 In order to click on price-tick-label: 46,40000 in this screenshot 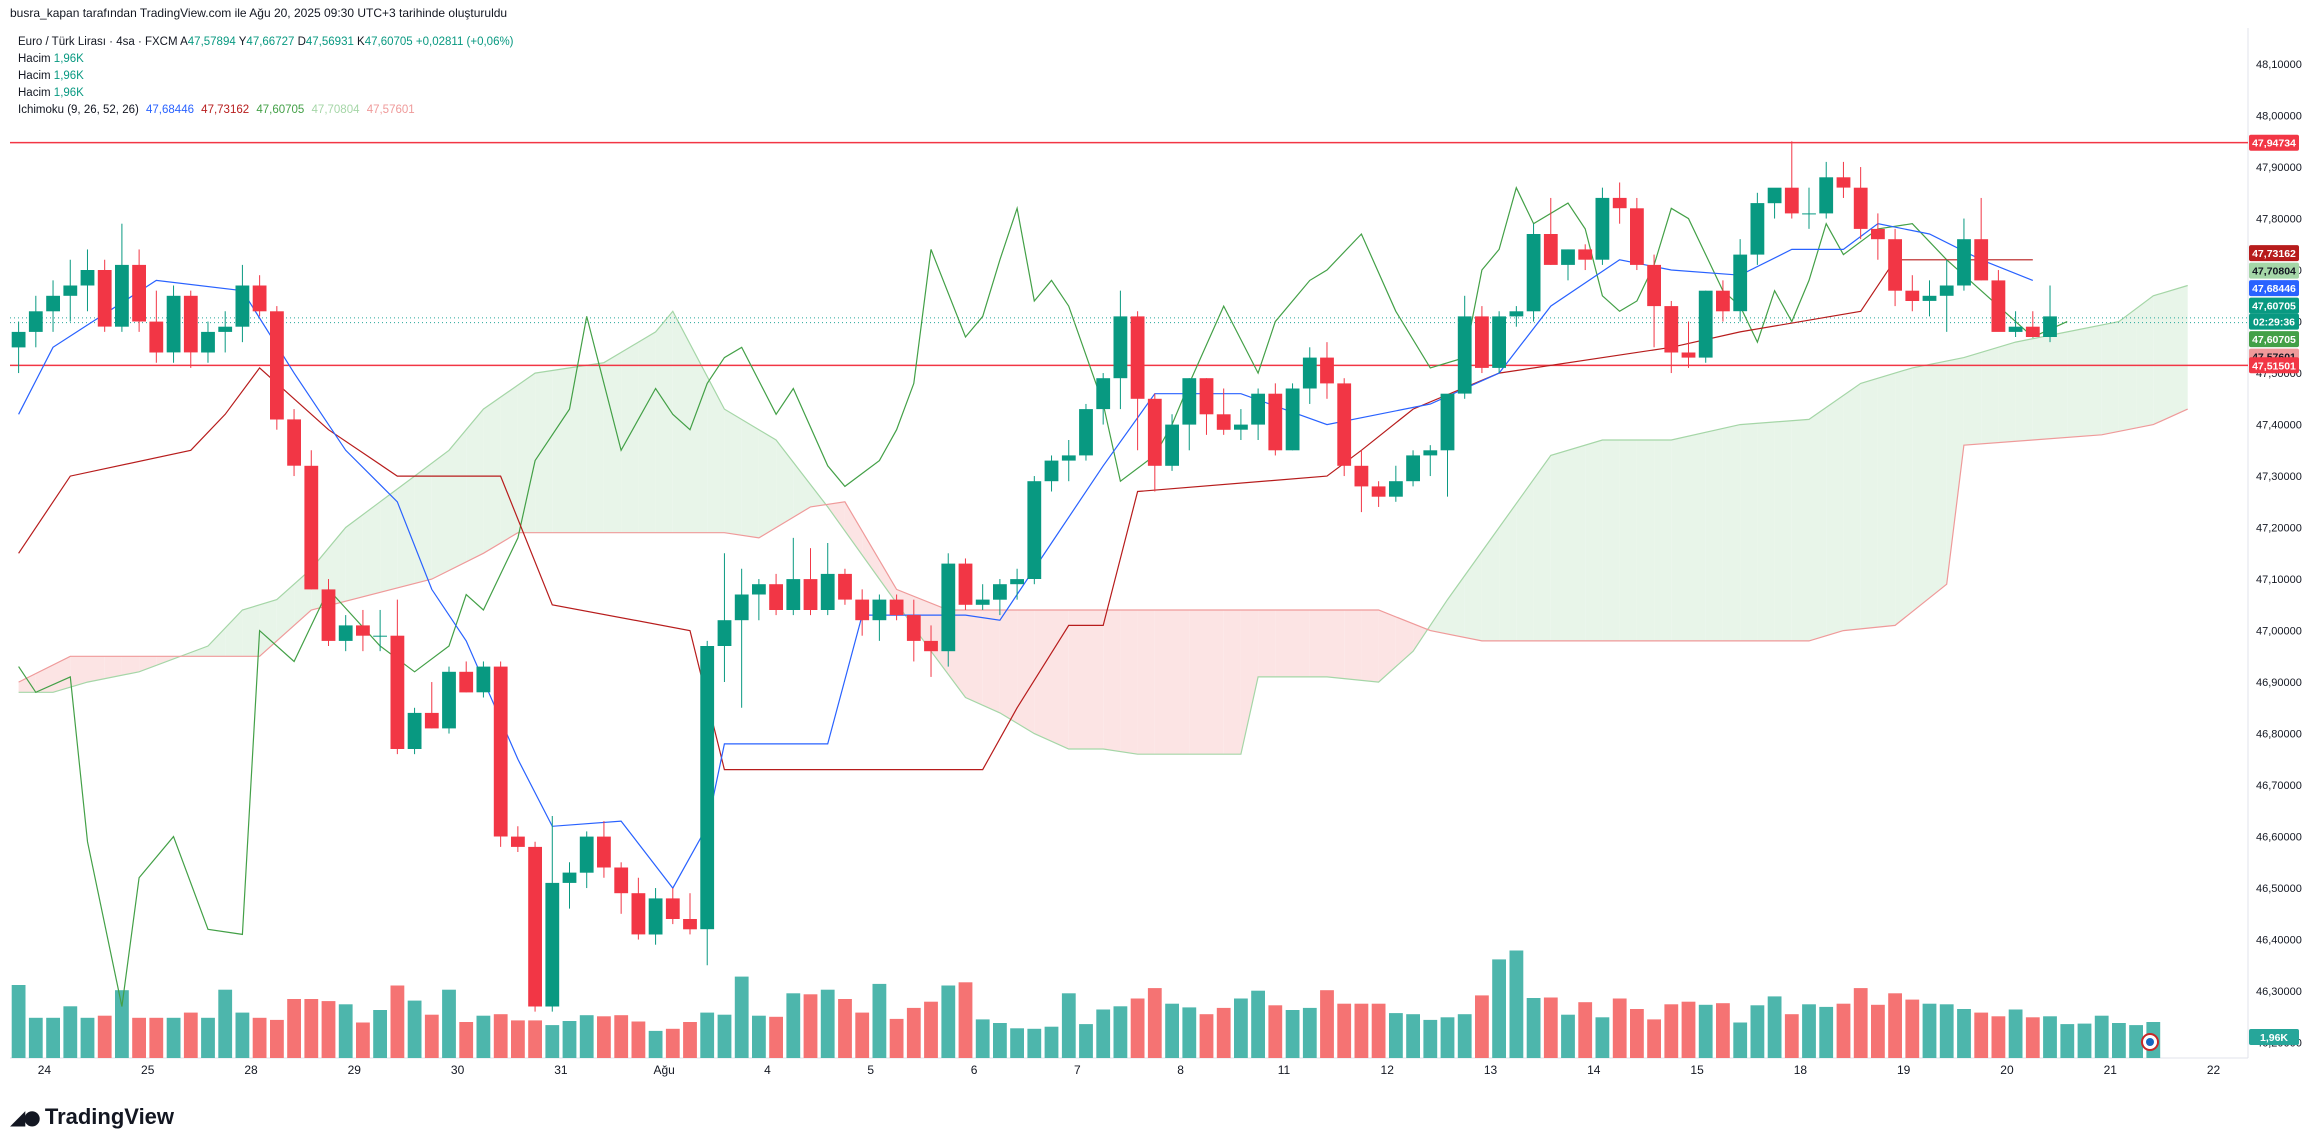, I will do `click(2279, 941)`.